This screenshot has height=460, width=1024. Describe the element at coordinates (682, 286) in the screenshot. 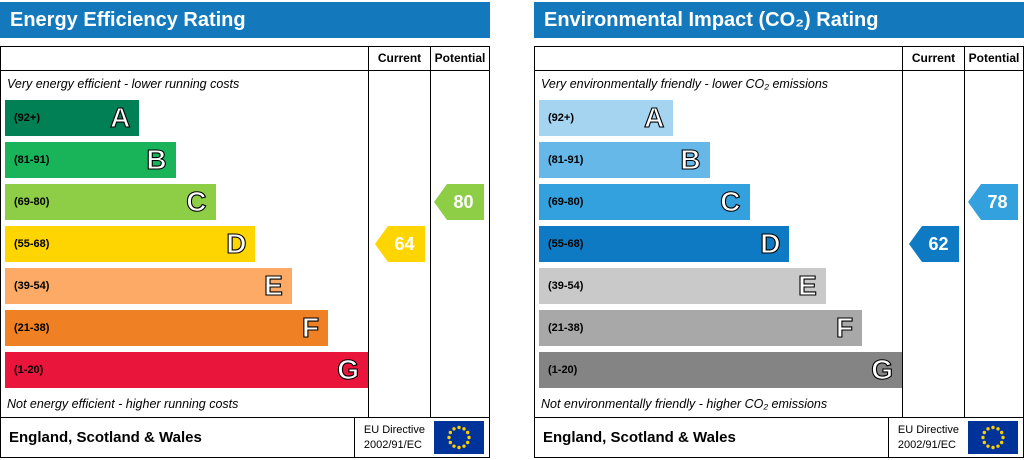

I see `environmental-band-e: (39-54) E` at that location.